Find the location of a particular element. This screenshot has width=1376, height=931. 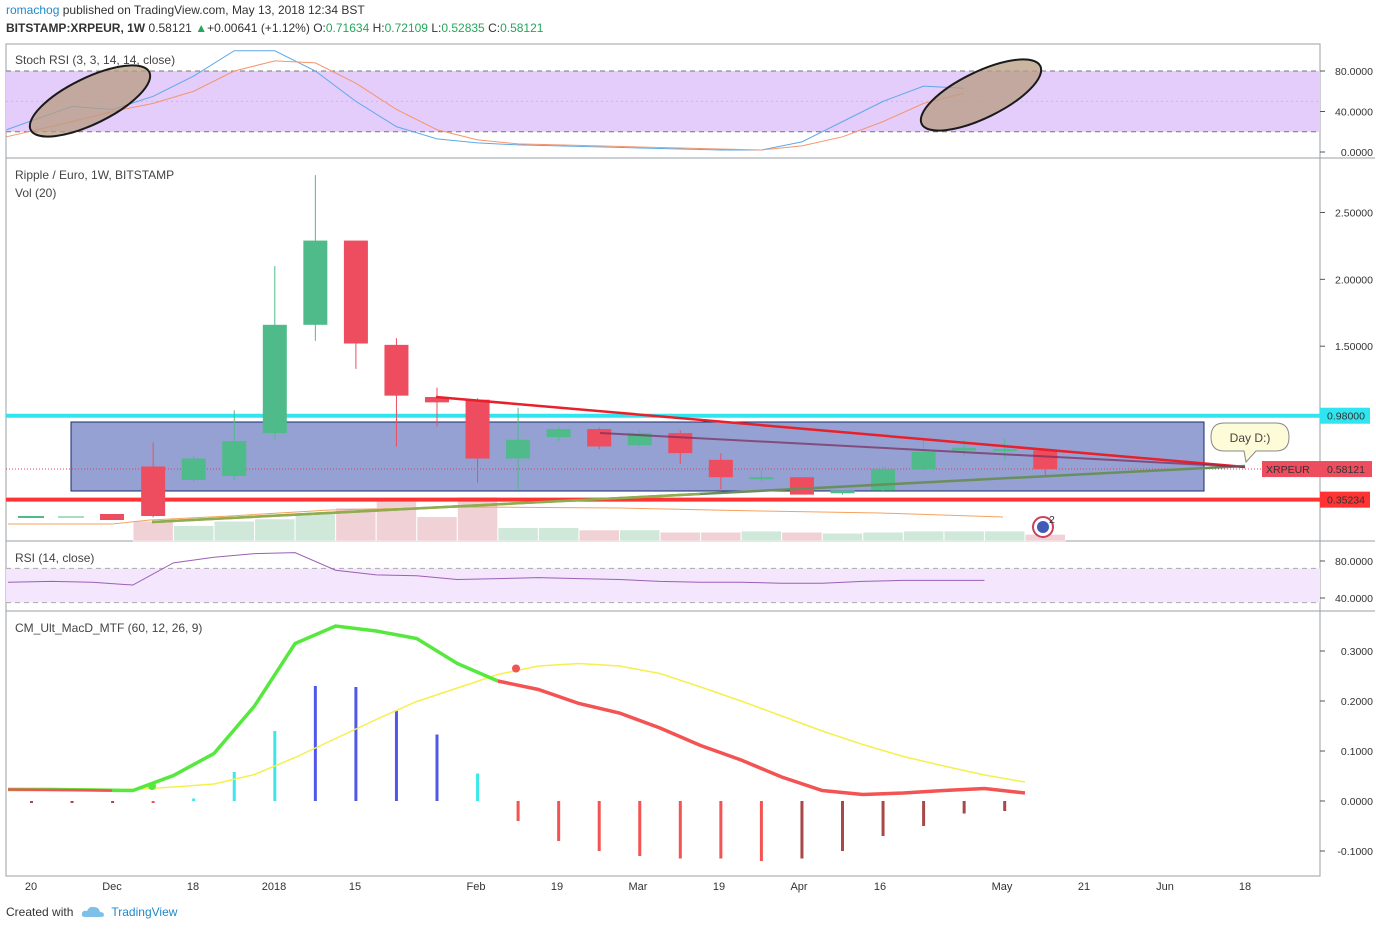

stoch-title: Stoch RSI (3, 3, 14, 14, close) is located at coordinates (95, 60).